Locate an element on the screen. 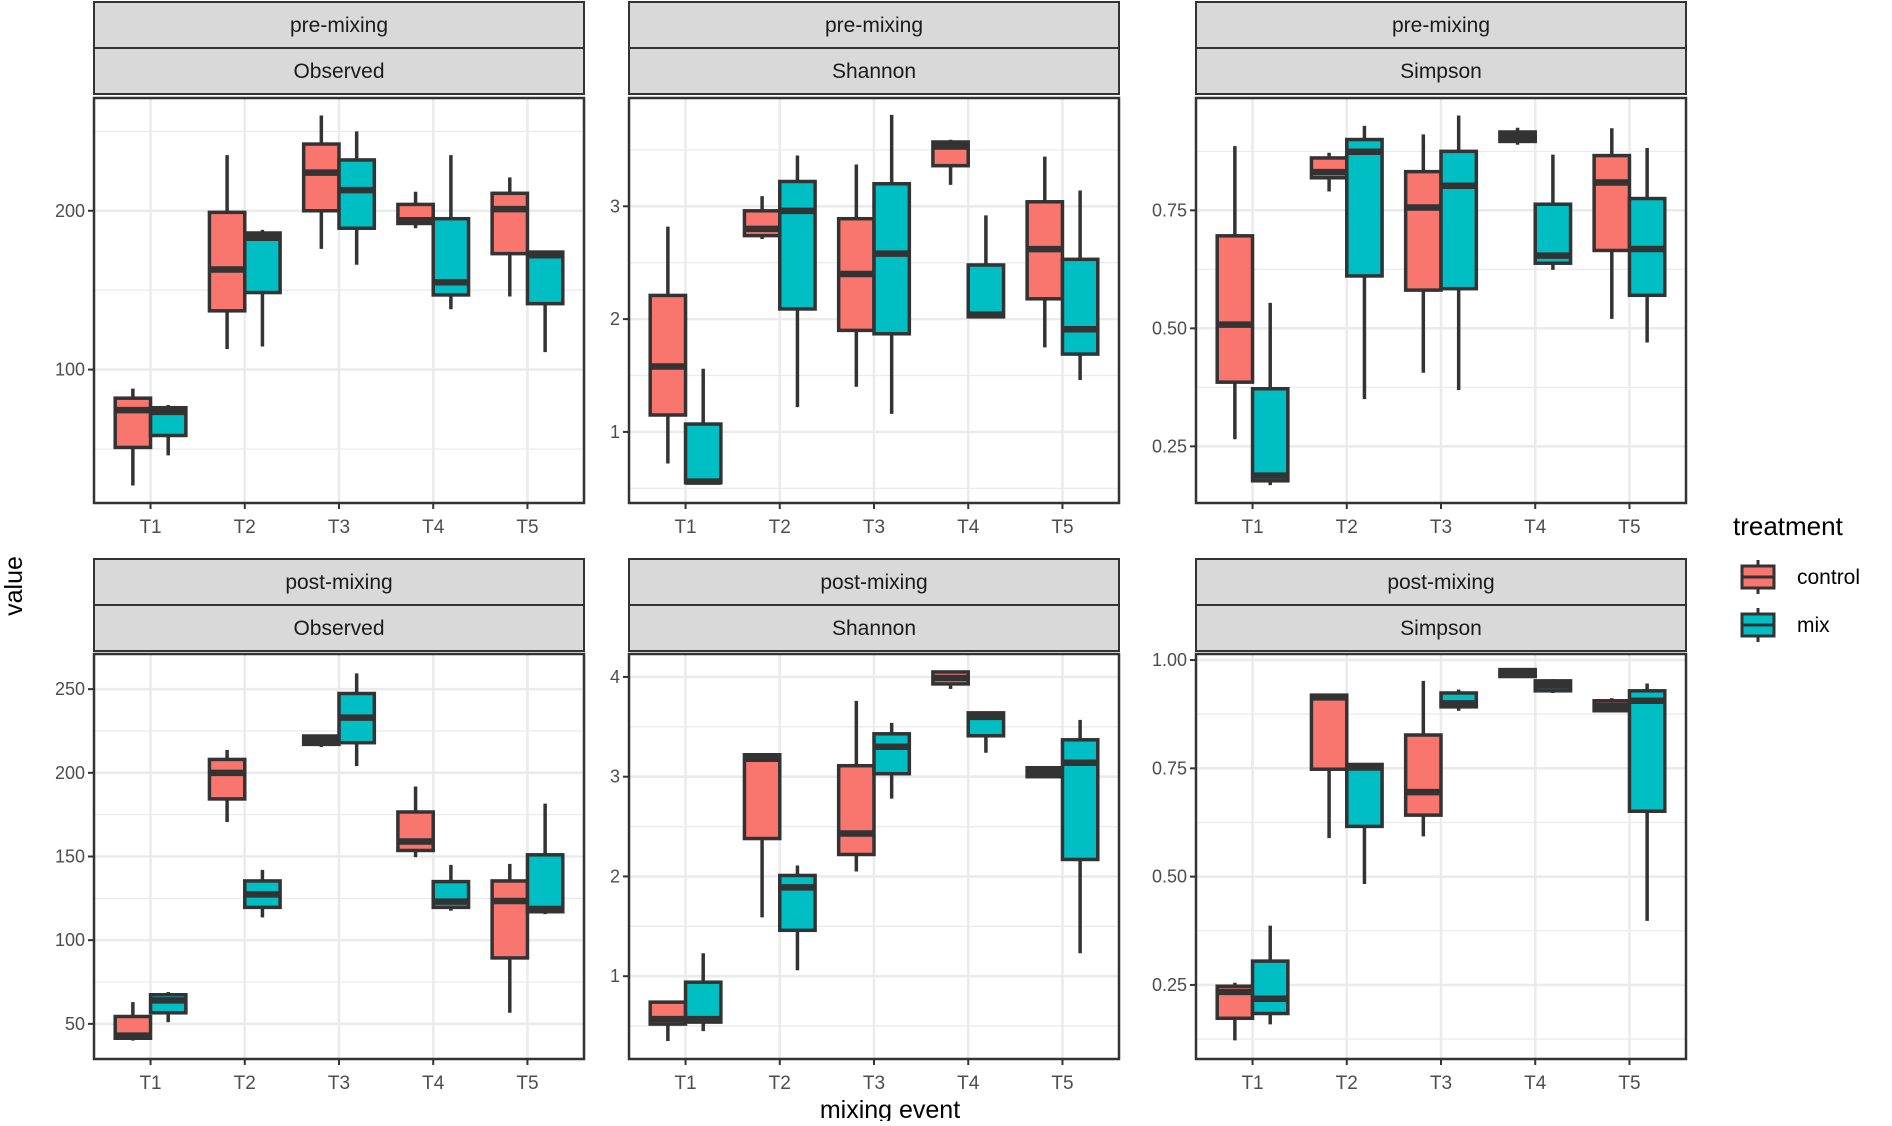 The image size is (1892, 1126). legend-item-control: control is located at coordinates (1800, 577).